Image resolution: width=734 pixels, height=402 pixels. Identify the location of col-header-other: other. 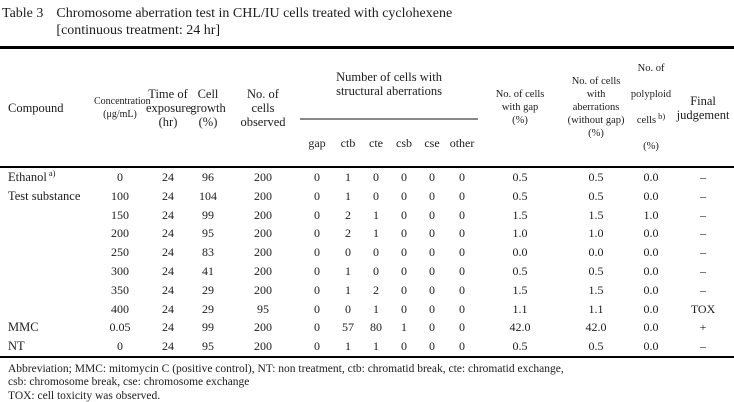
(462, 143).